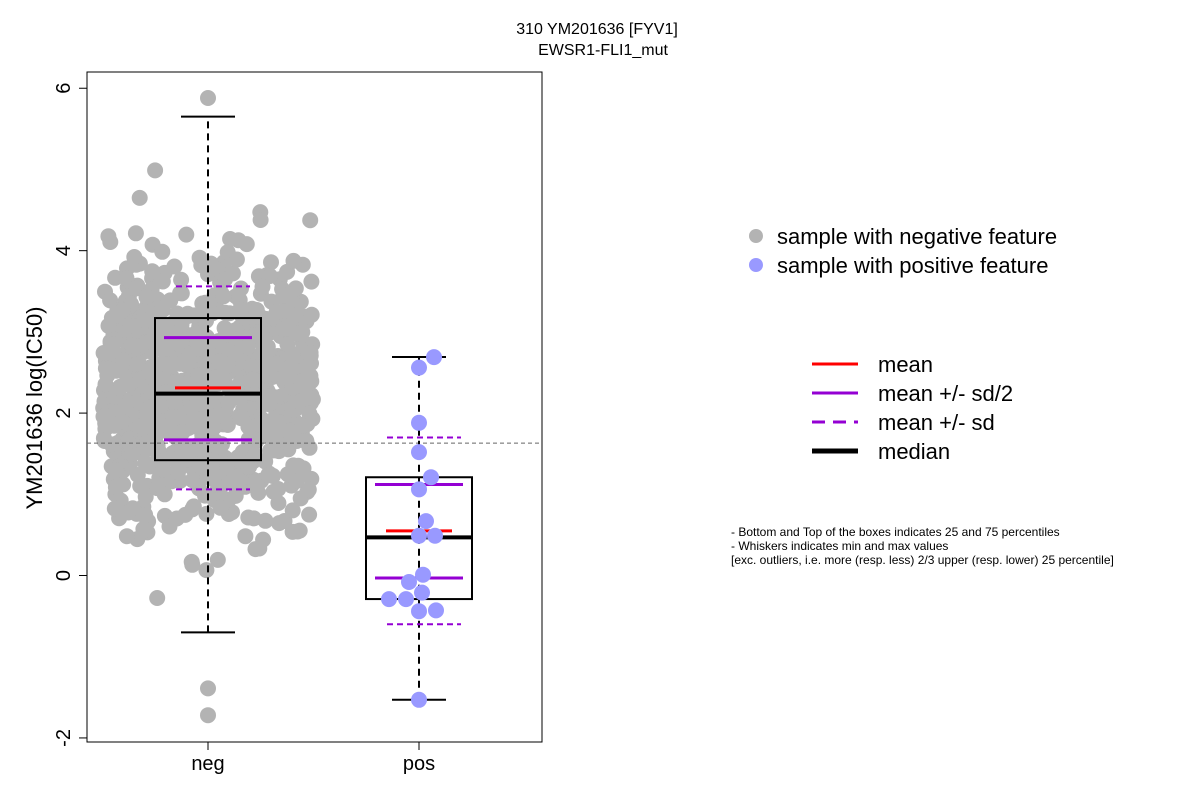 Image resolution: width=1200 pixels, height=800 pixels. I want to click on y-tick-label: 2, so click(64, 413).